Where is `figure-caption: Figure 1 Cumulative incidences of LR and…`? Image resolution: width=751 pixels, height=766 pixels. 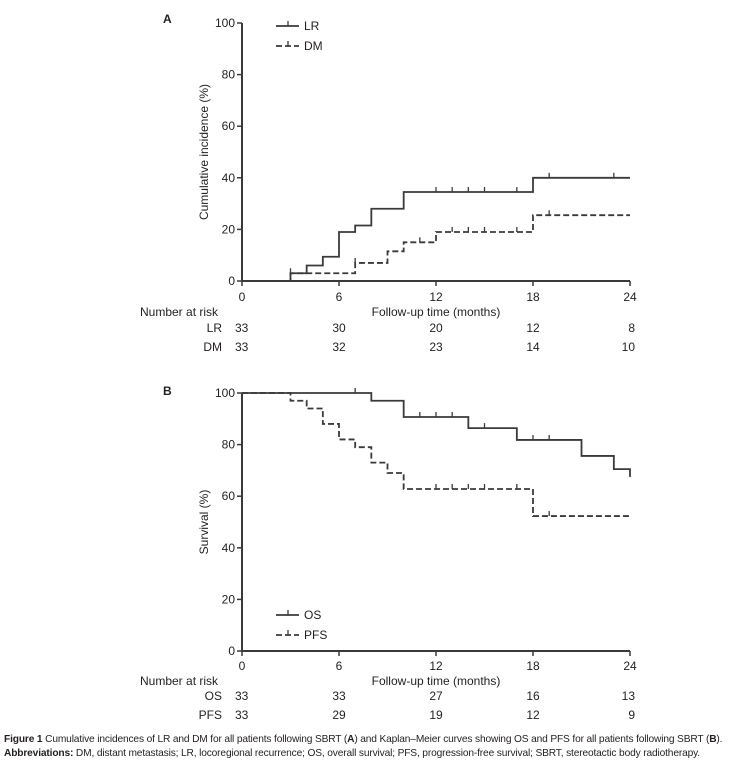 figure-caption: Figure 1 Cumulative incidences of LR and… is located at coordinates (376, 747).